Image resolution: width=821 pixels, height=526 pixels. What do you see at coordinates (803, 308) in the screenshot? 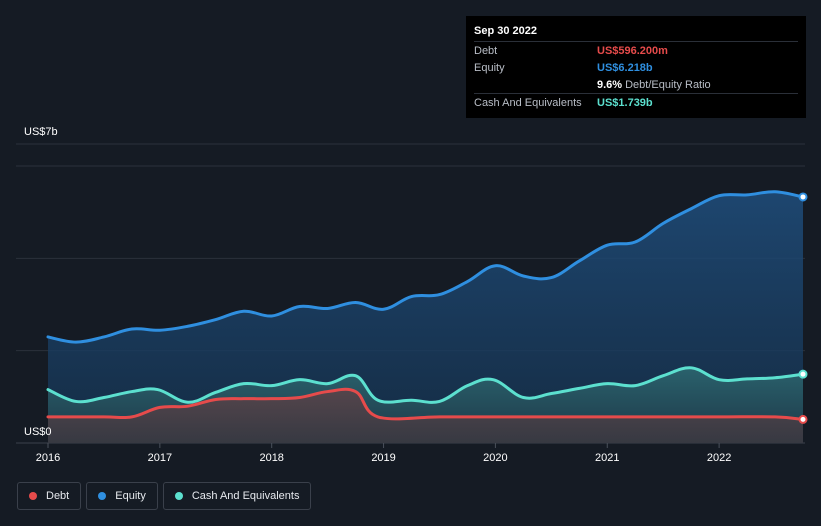
I see `series-end-dots` at bounding box center [803, 308].